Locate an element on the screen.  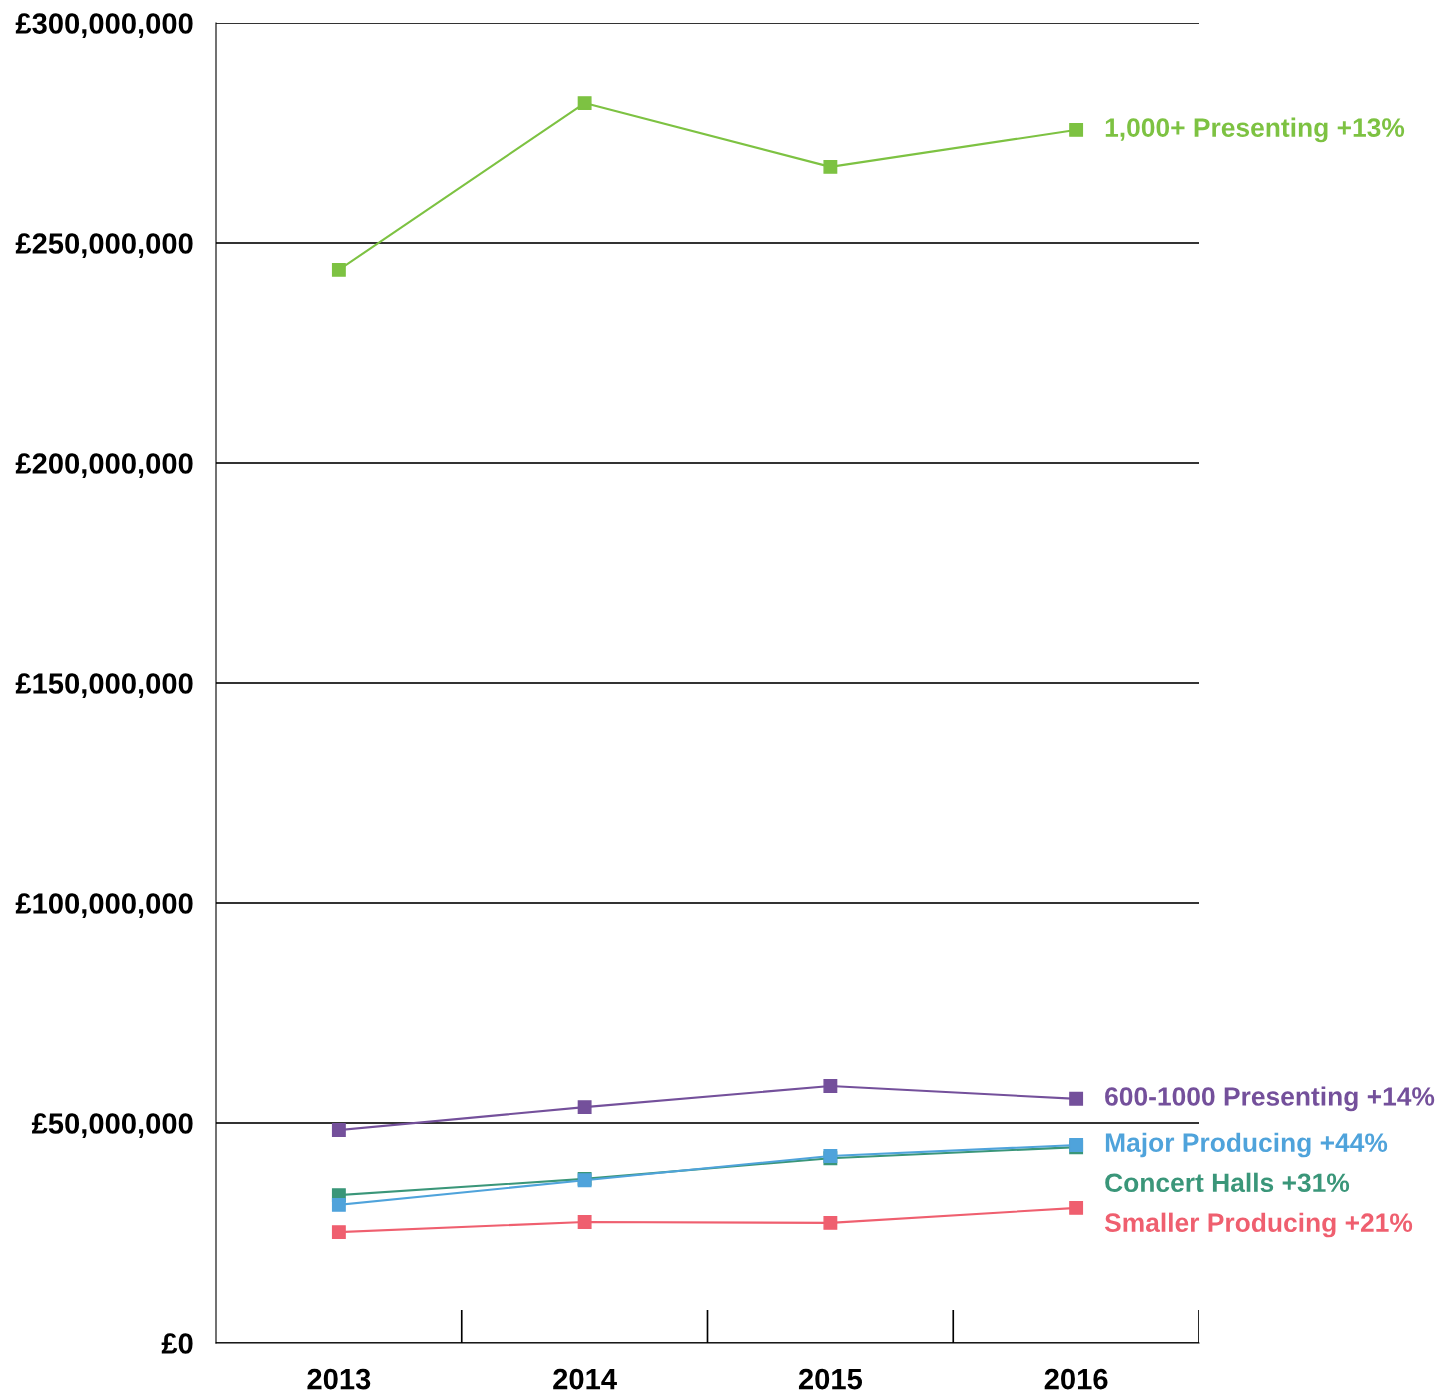
x-tick-label: 2013 is located at coordinates (339, 1379).